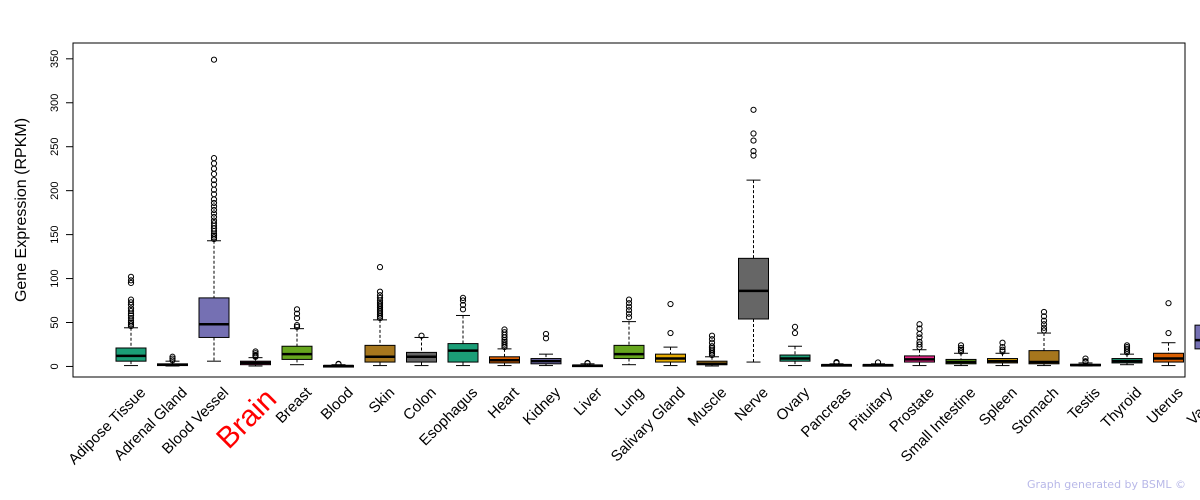  What do you see at coordinates (338, 364) in the screenshot?
I see `box-blood` at bounding box center [338, 364].